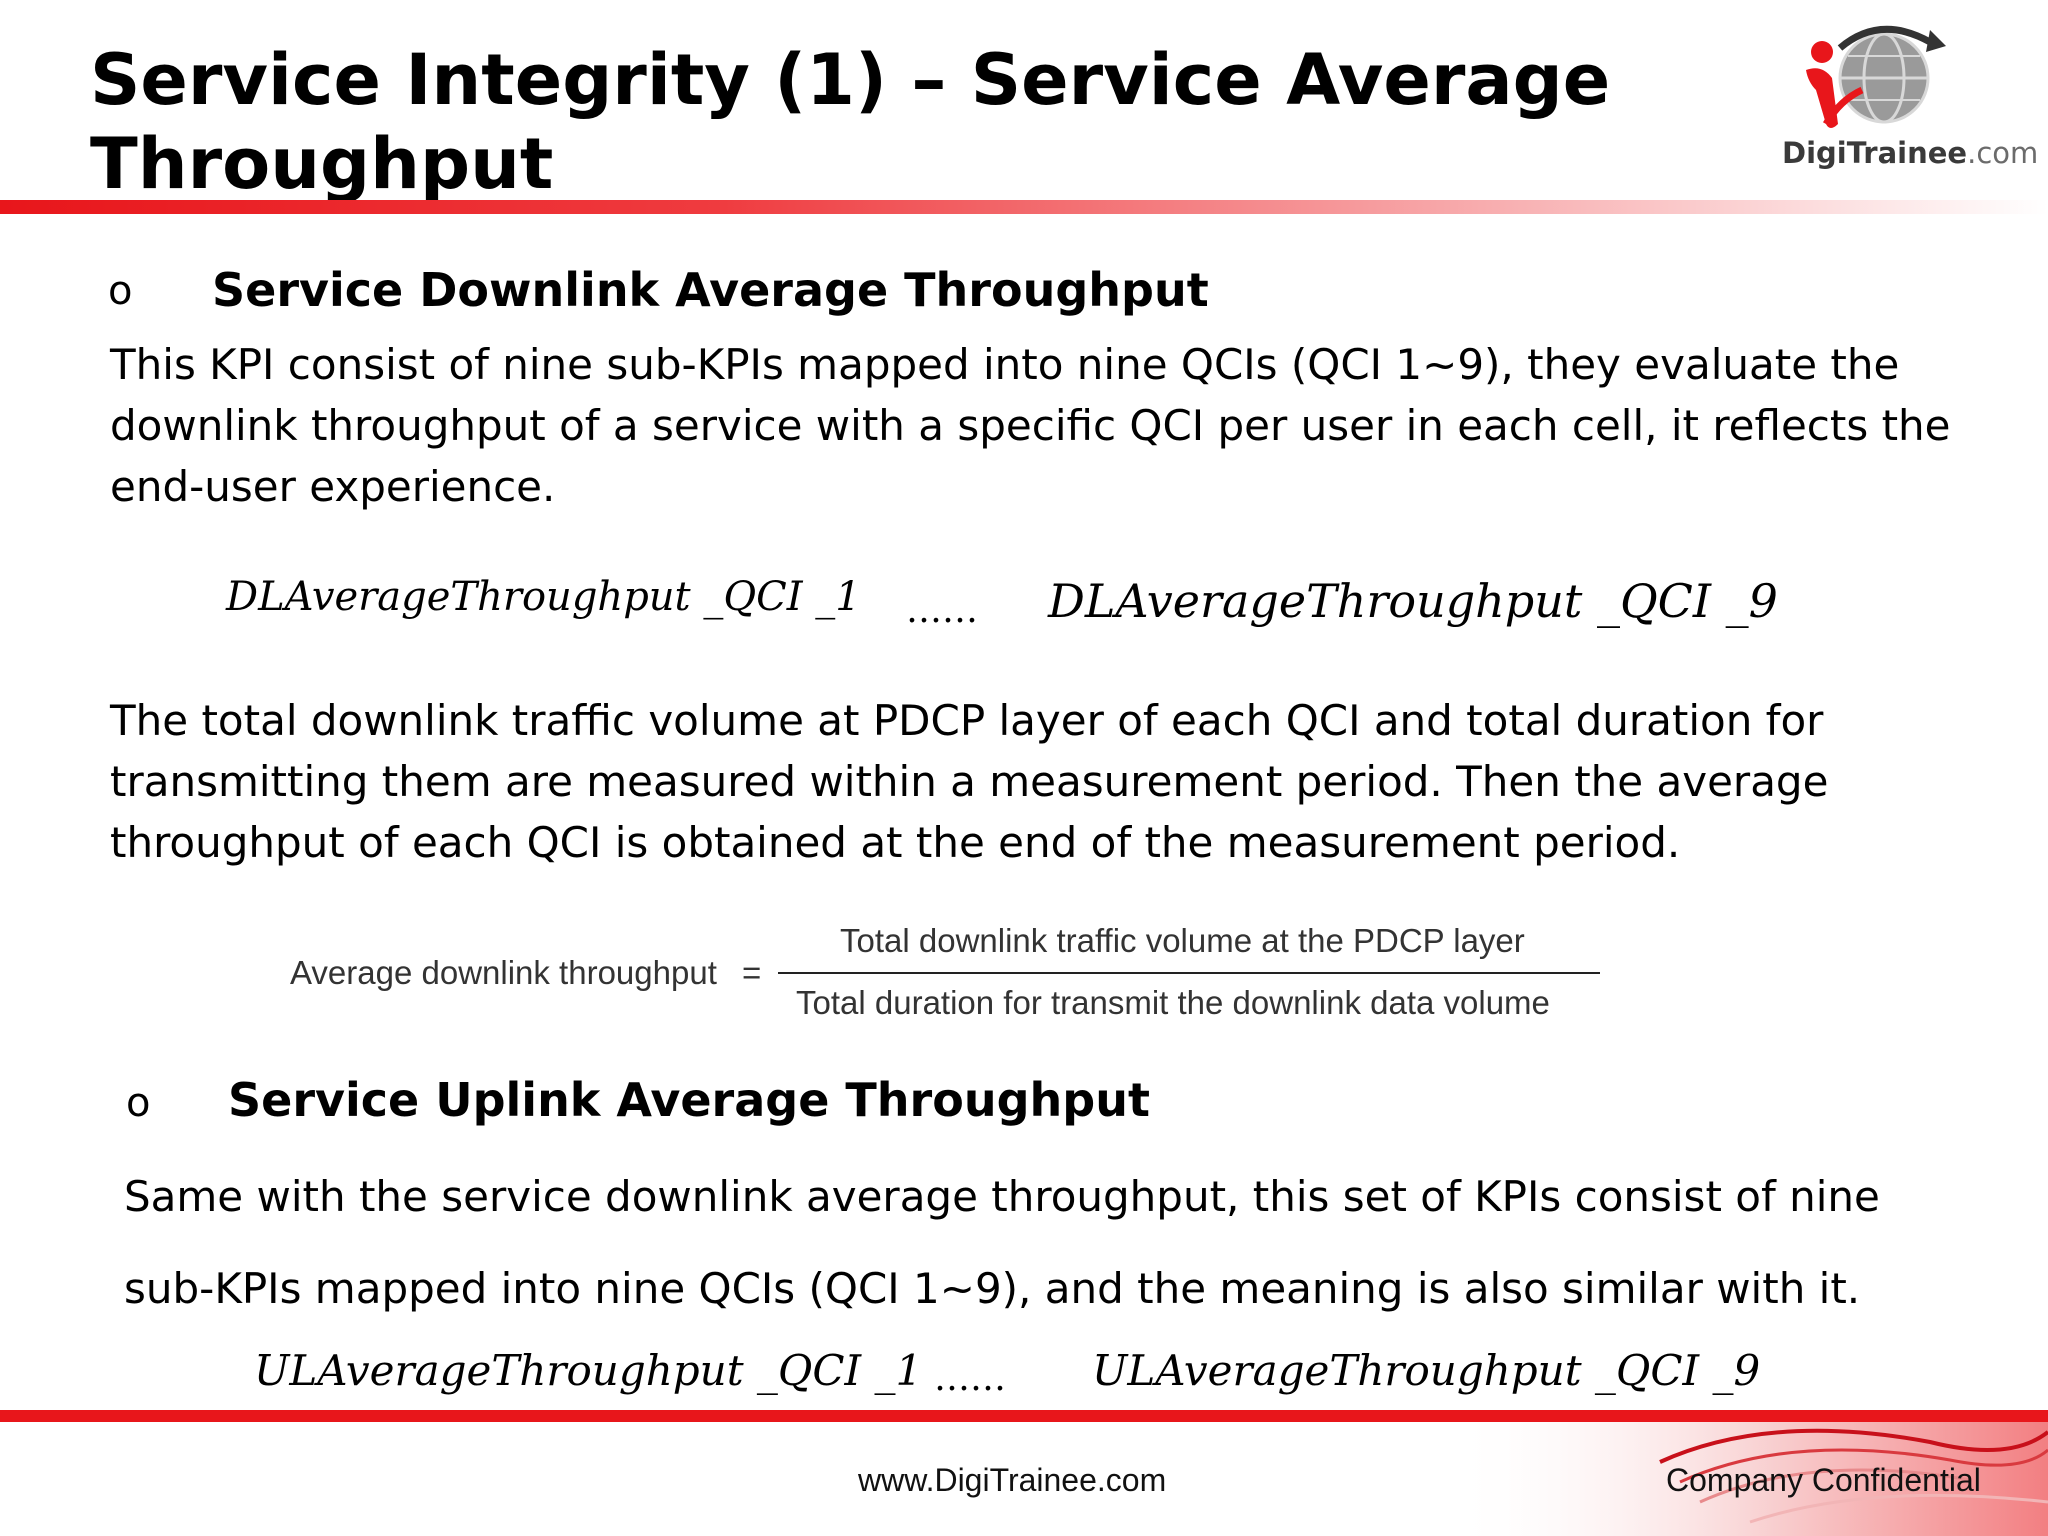 This screenshot has width=2048, height=1536. I want to click on title-divider, so click(1024, 207).